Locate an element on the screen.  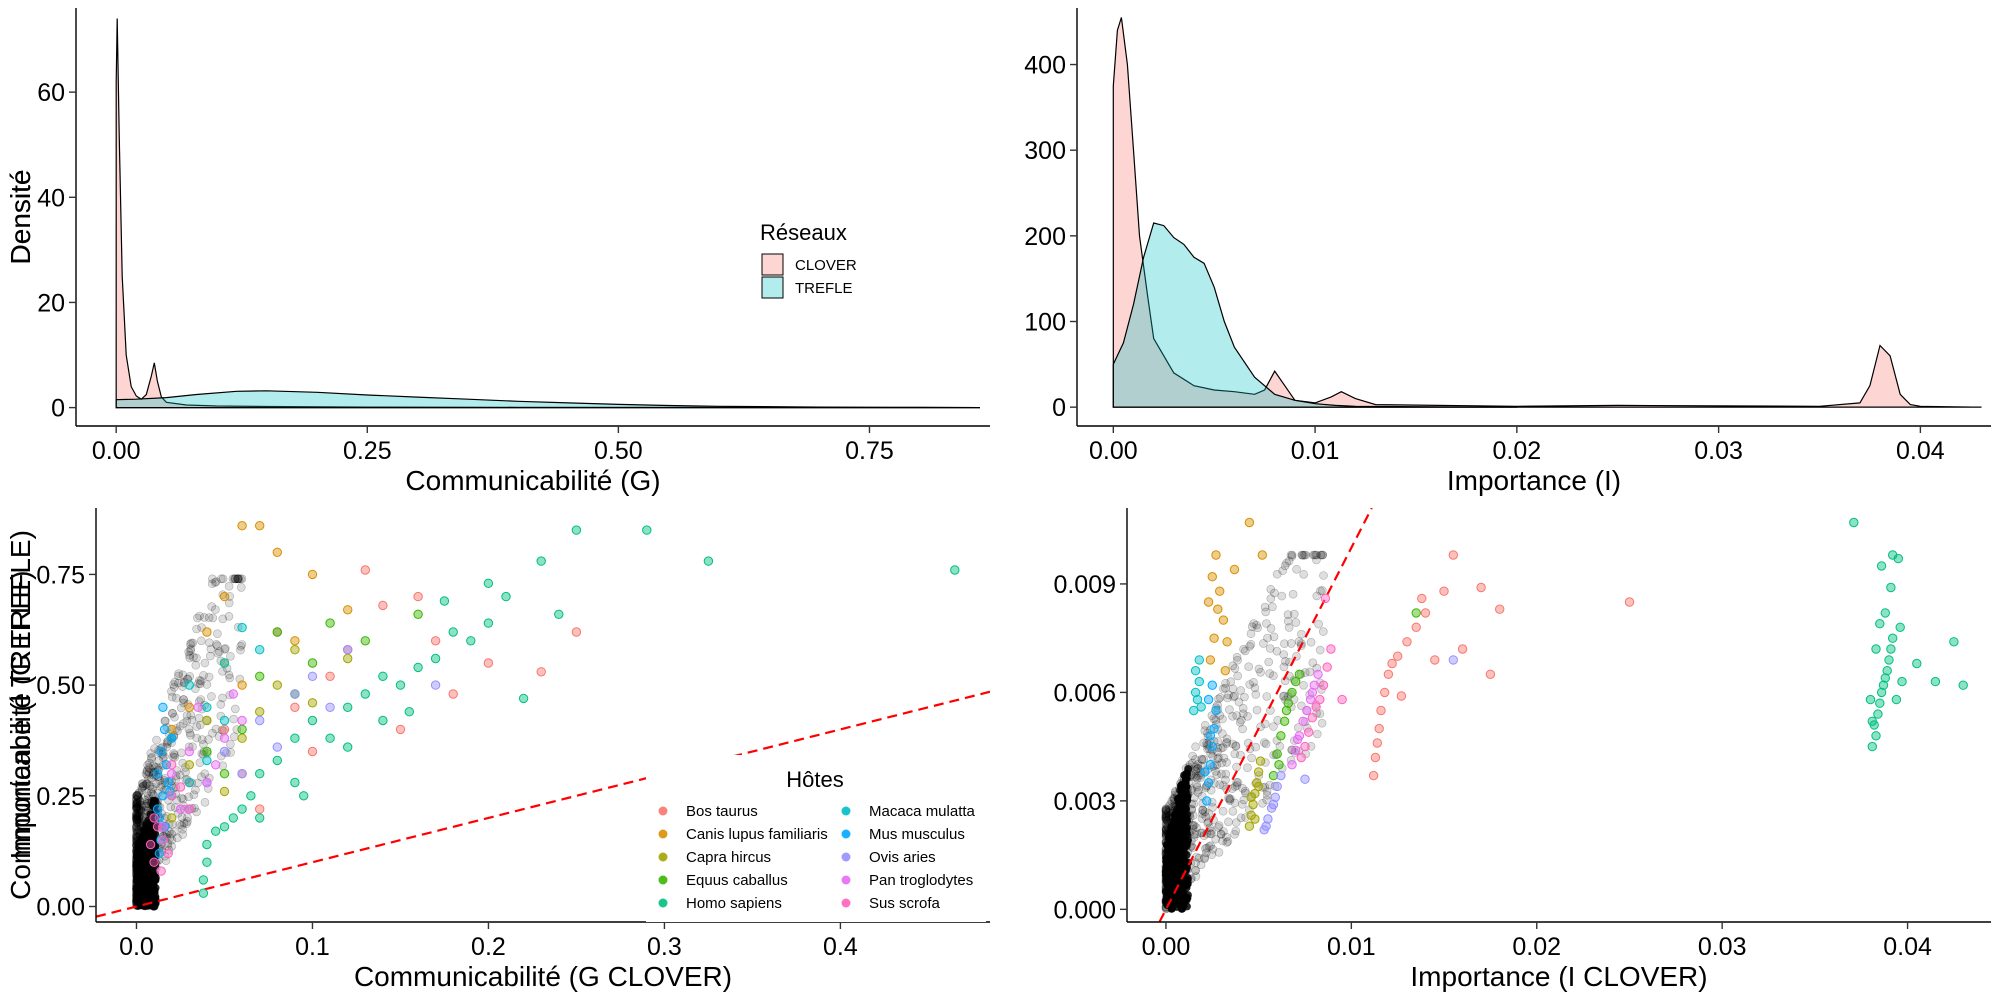
y-axis-label: Communicabilité (G TREFLE) is located at coordinates (20, 715).